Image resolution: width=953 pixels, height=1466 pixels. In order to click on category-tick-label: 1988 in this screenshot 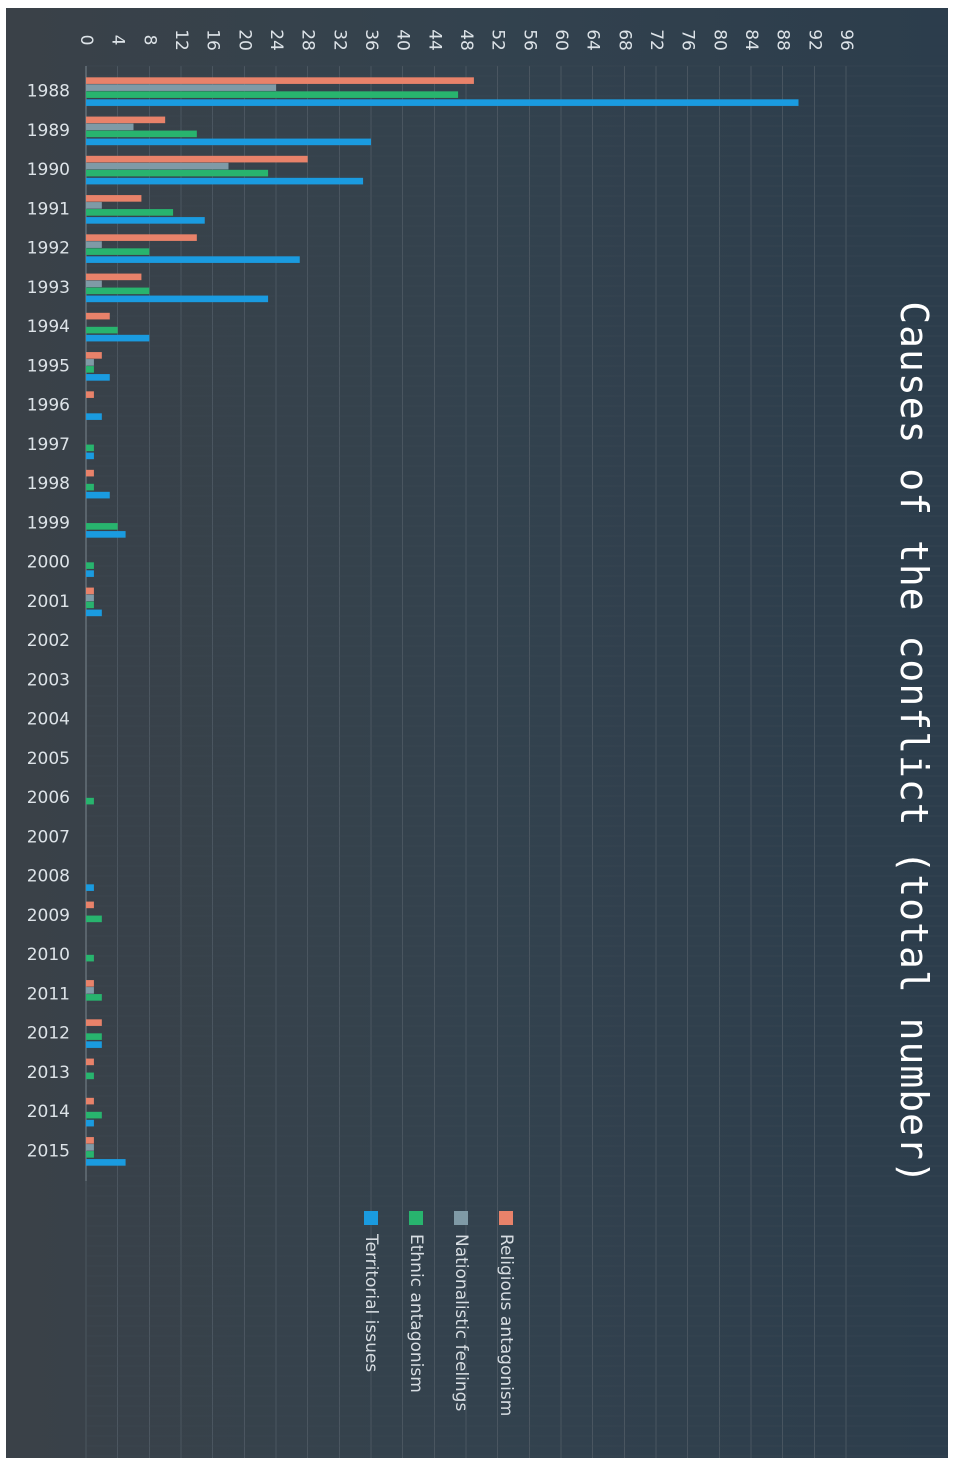, I will do `click(48, 92)`.